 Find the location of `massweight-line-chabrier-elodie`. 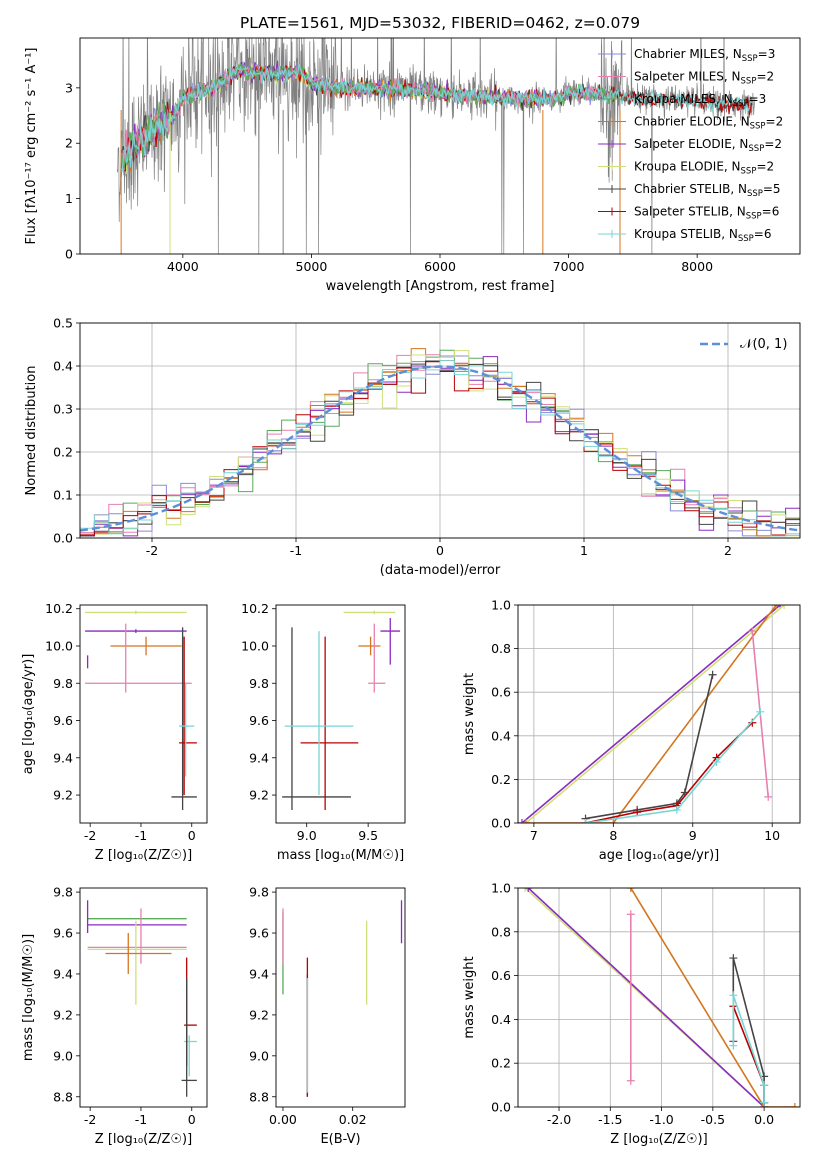

massweight-line-chabrier-elodie is located at coordinates (712, 997).